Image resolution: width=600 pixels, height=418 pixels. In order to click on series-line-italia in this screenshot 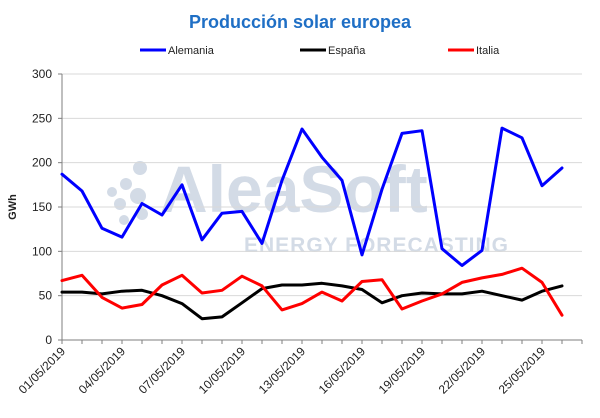, I will do `click(312, 291)`.